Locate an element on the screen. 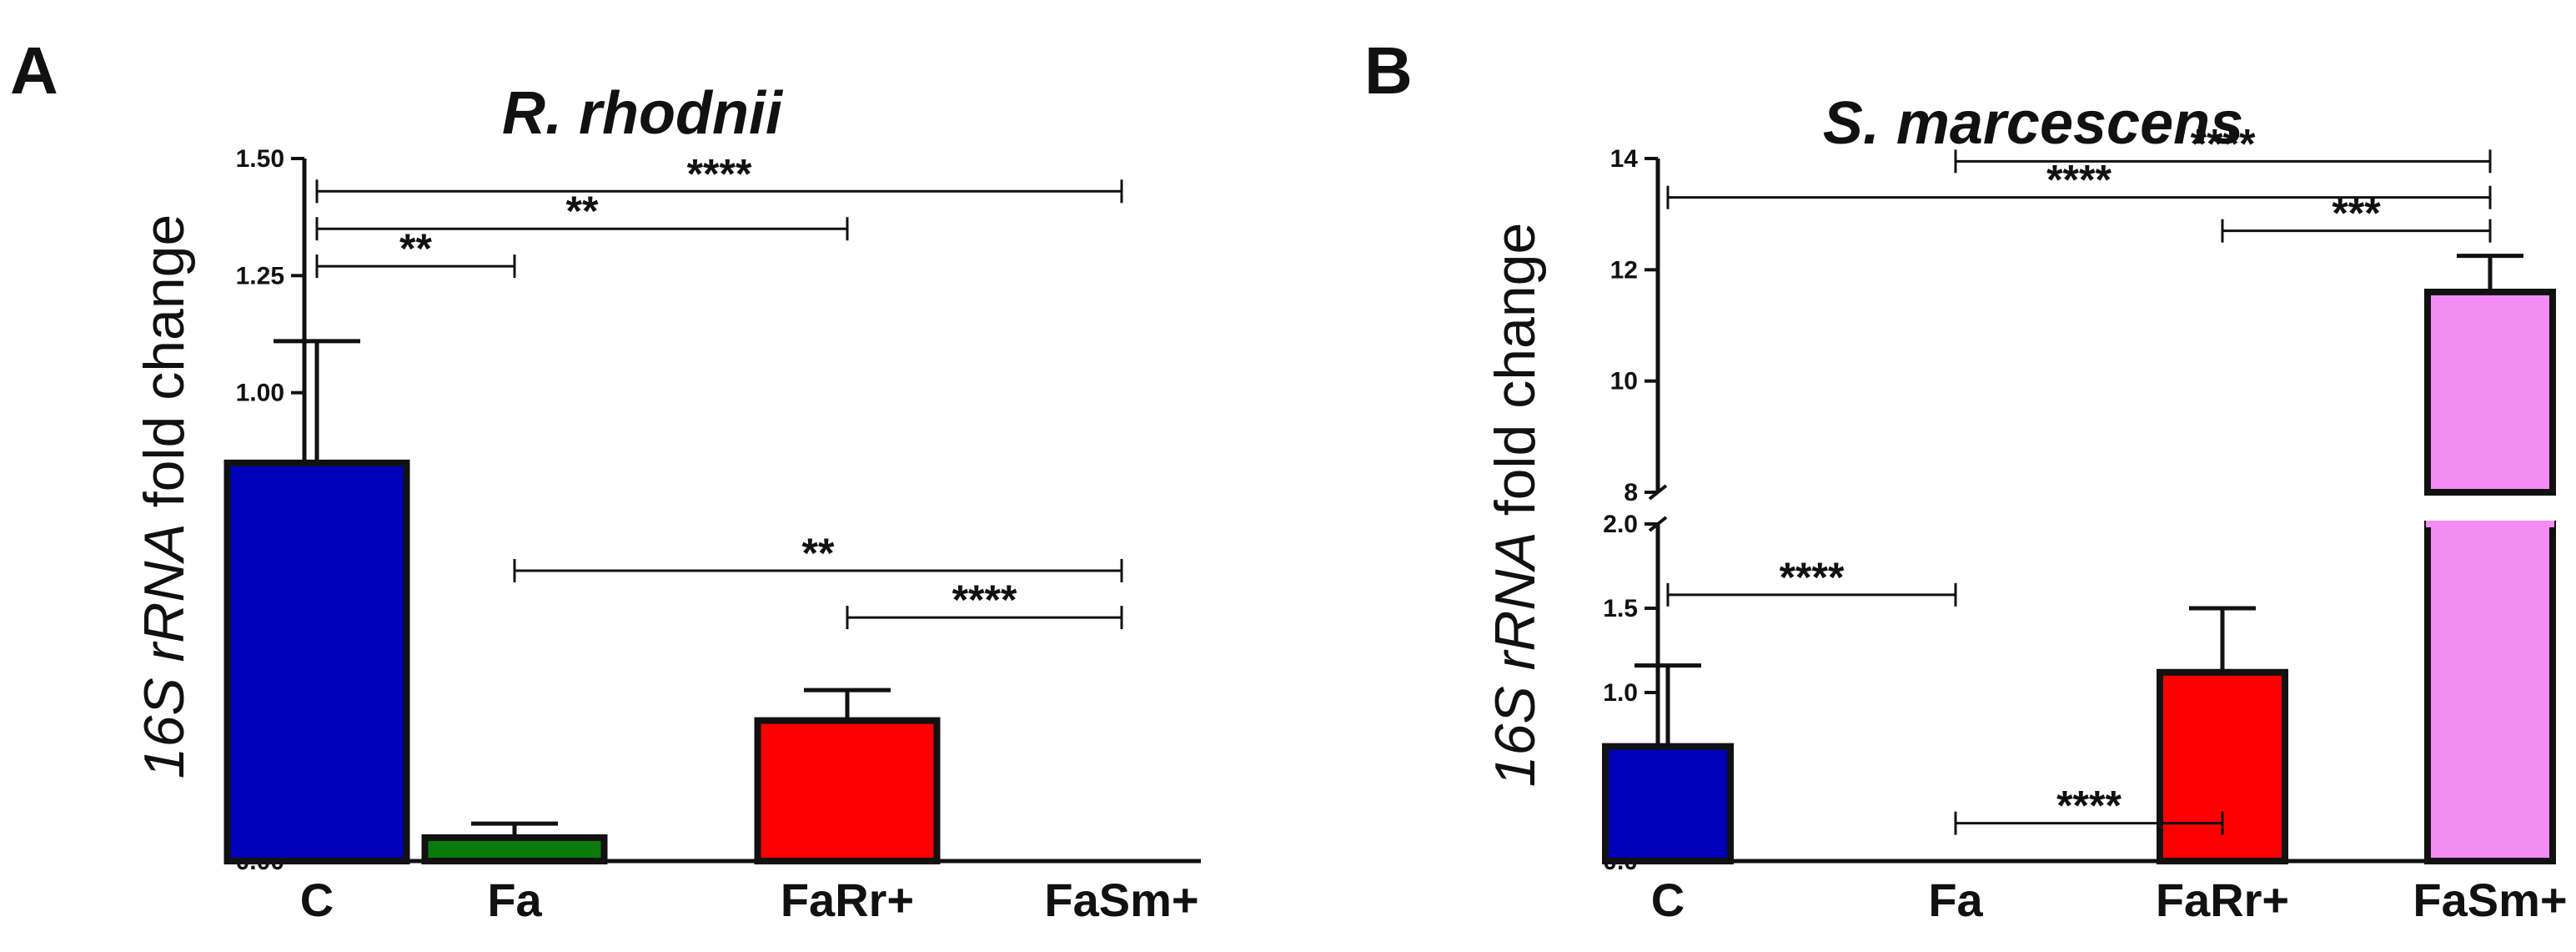 This screenshot has width=2576, height=952. y-axis-label-rest-b: fold change is located at coordinates (1515, 377).